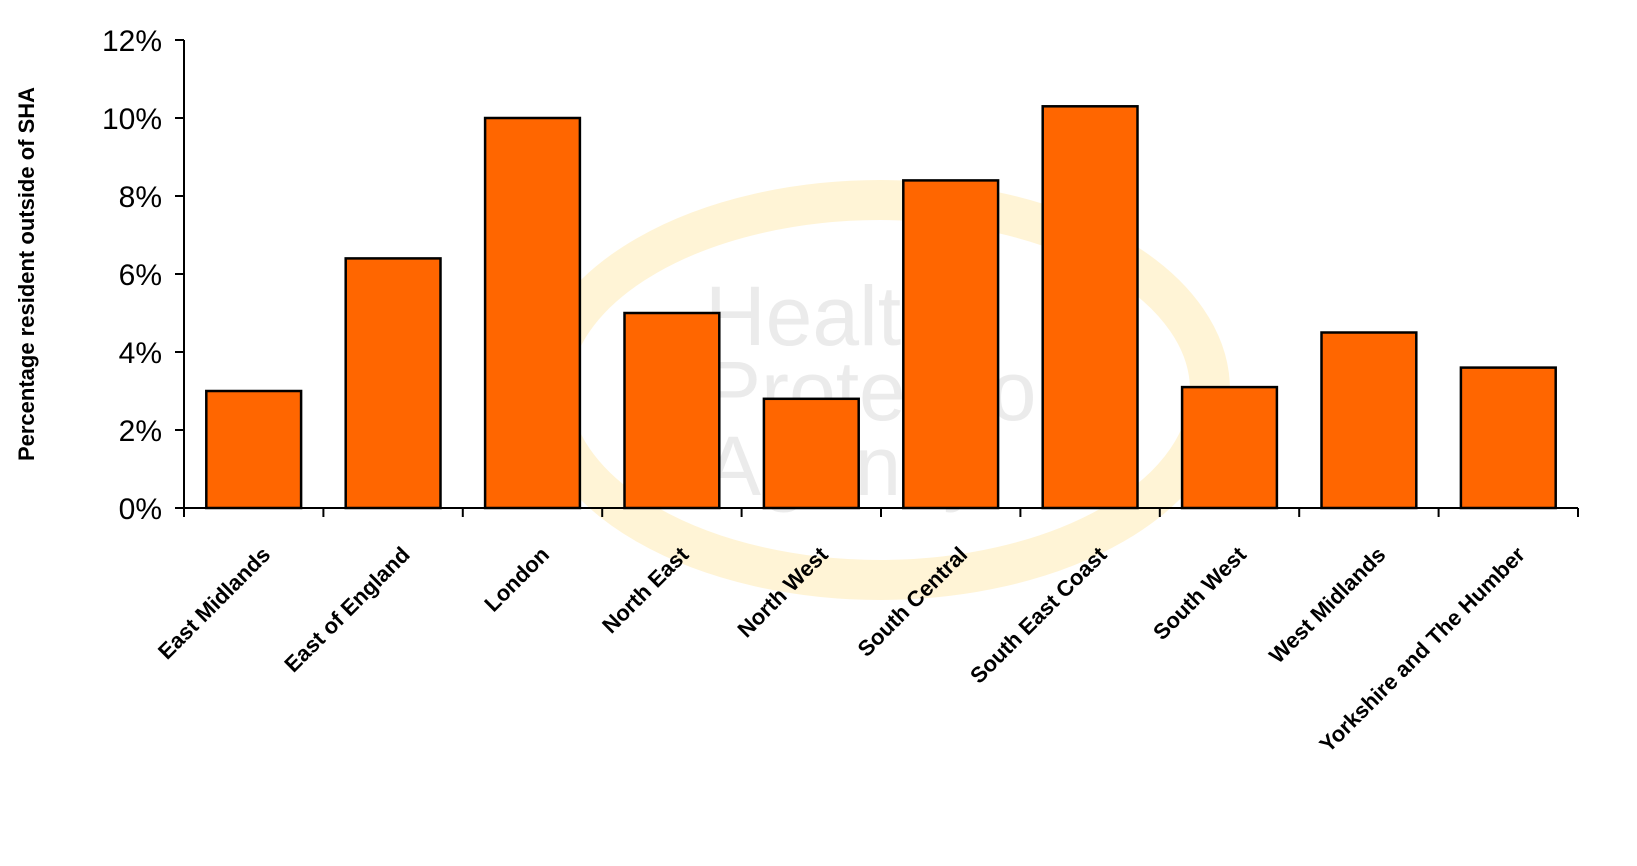 Image resolution: width=1637 pixels, height=866 pixels. Describe the element at coordinates (132, 119) in the screenshot. I see `y-tick-label: 10%` at that location.